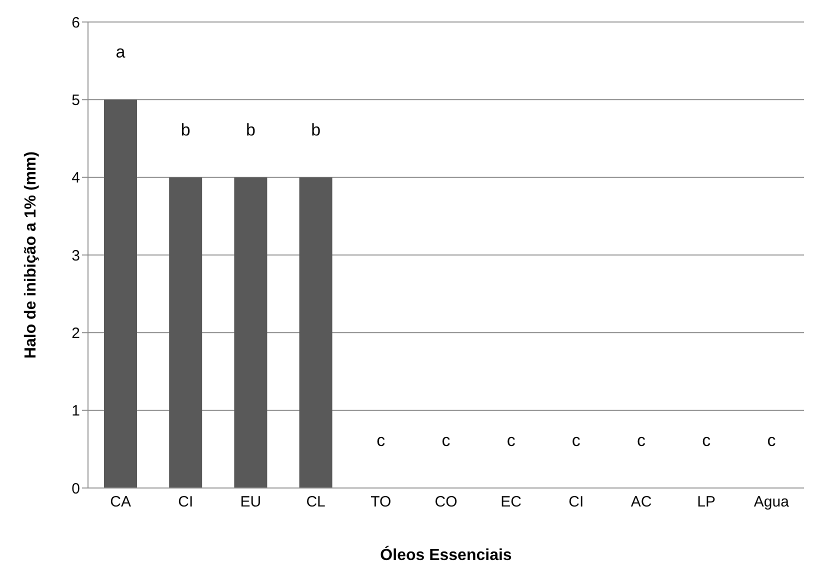 This screenshot has height=584, width=816. What do you see at coordinates (446, 502) in the screenshot?
I see `x-tick-label: CO` at bounding box center [446, 502].